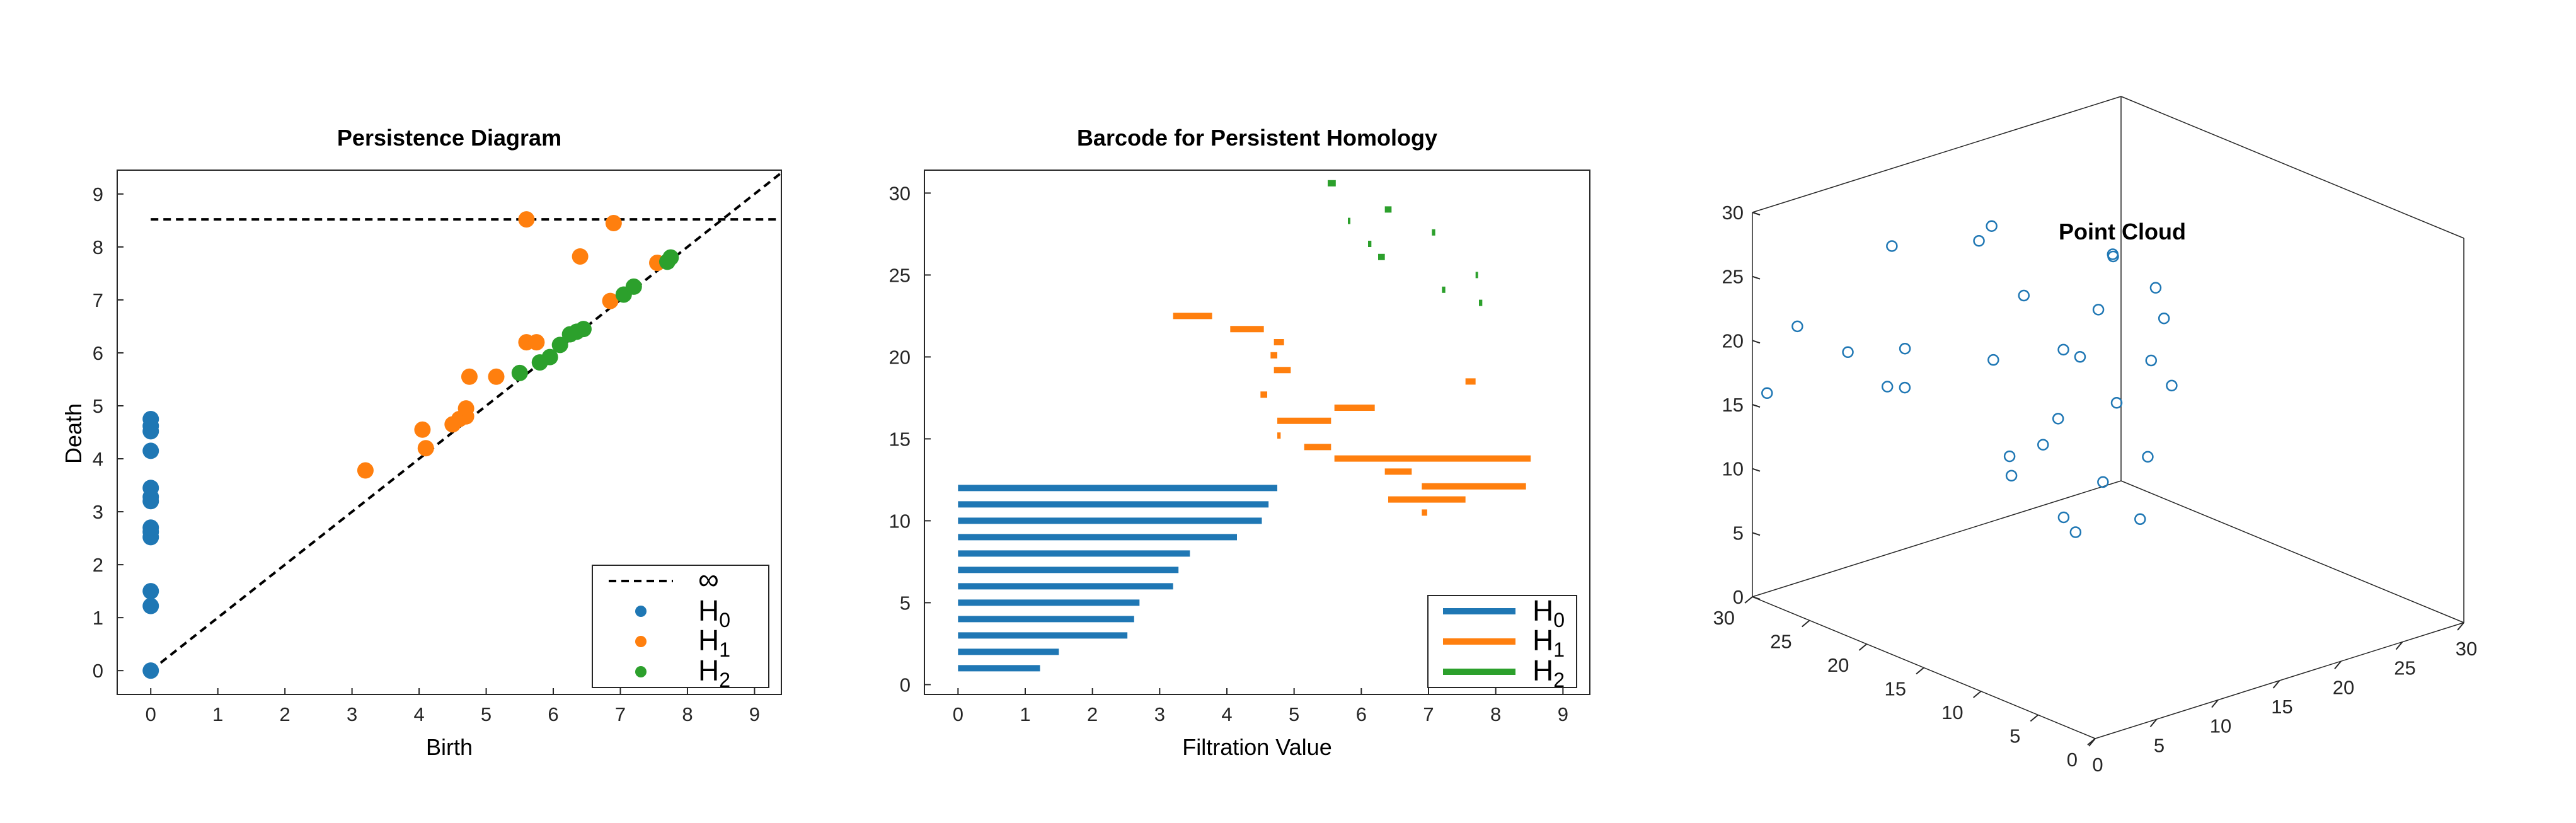  I want to click on pc-ztick-label: 30, so click(1733, 213).